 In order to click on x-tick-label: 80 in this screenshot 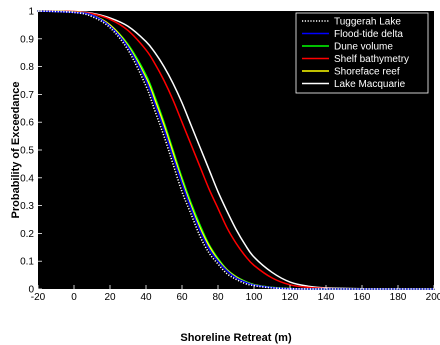, I will do `click(218, 297)`.